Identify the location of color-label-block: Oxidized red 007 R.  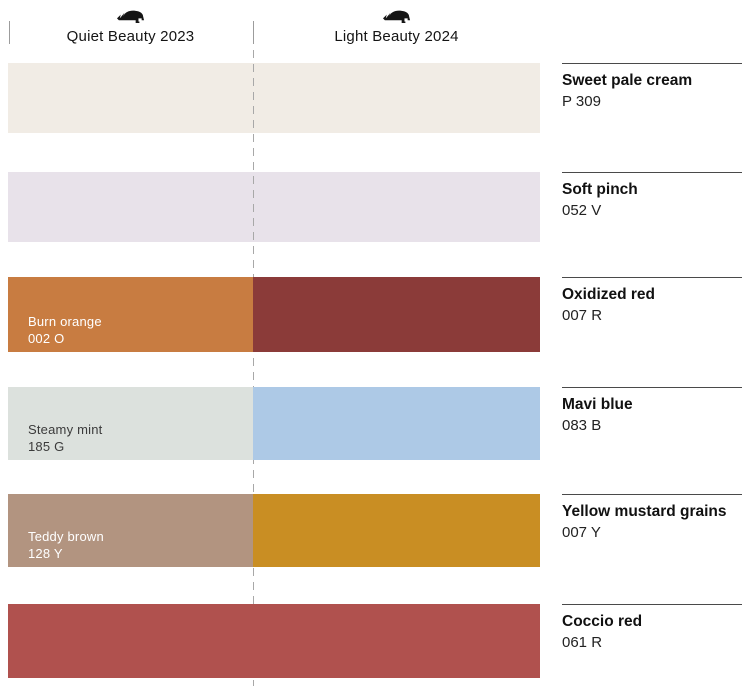
(652, 301).